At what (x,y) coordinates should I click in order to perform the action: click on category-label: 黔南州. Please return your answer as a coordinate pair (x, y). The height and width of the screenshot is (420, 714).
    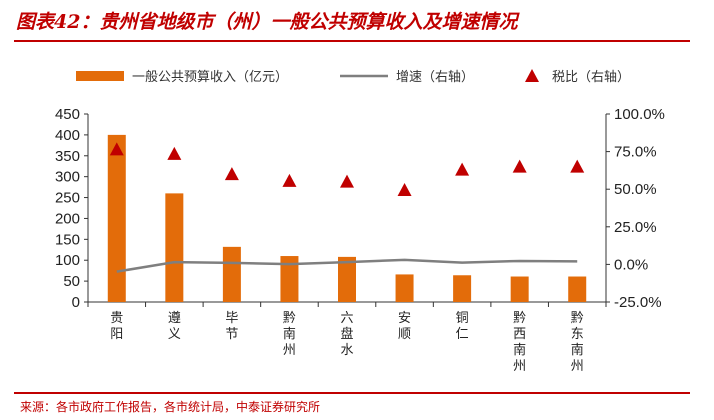
    Looking at the image, I should click on (289, 334).